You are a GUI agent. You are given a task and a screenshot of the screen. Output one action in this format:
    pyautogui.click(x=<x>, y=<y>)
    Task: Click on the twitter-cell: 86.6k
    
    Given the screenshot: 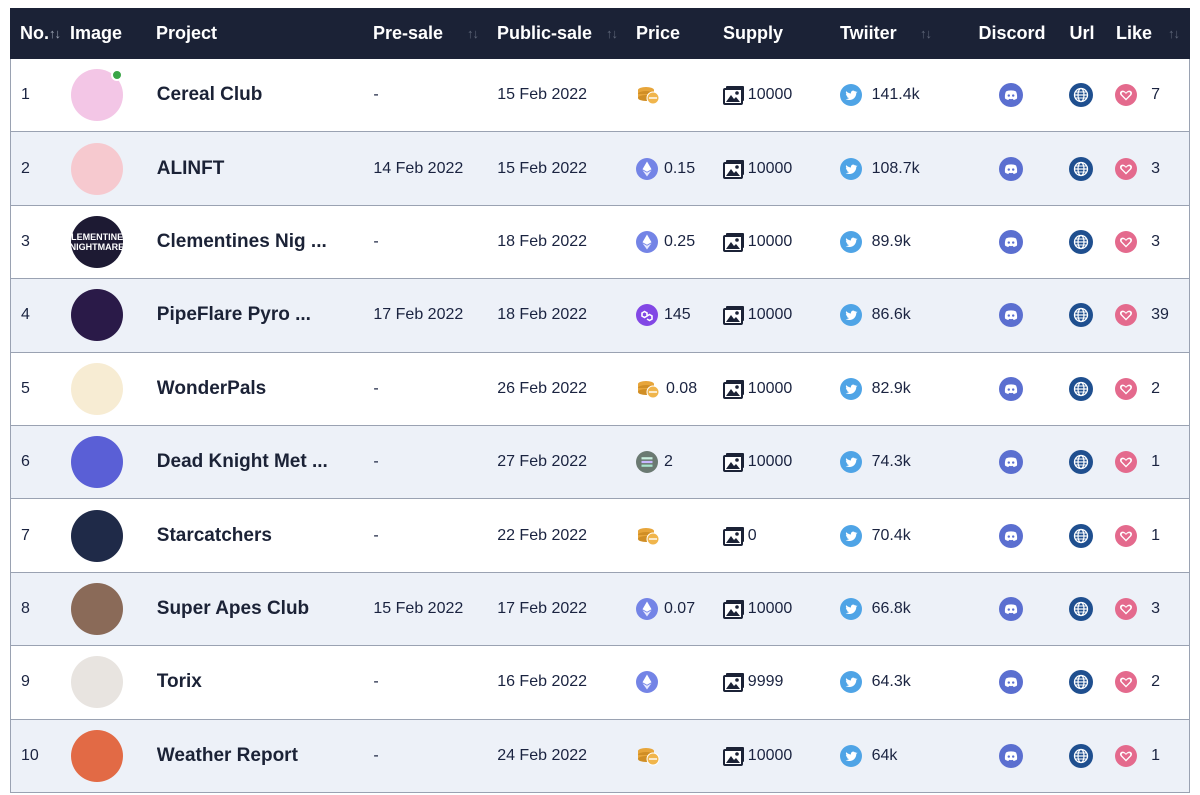 What is the action you would take?
    pyautogui.click(x=905, y=315)
    